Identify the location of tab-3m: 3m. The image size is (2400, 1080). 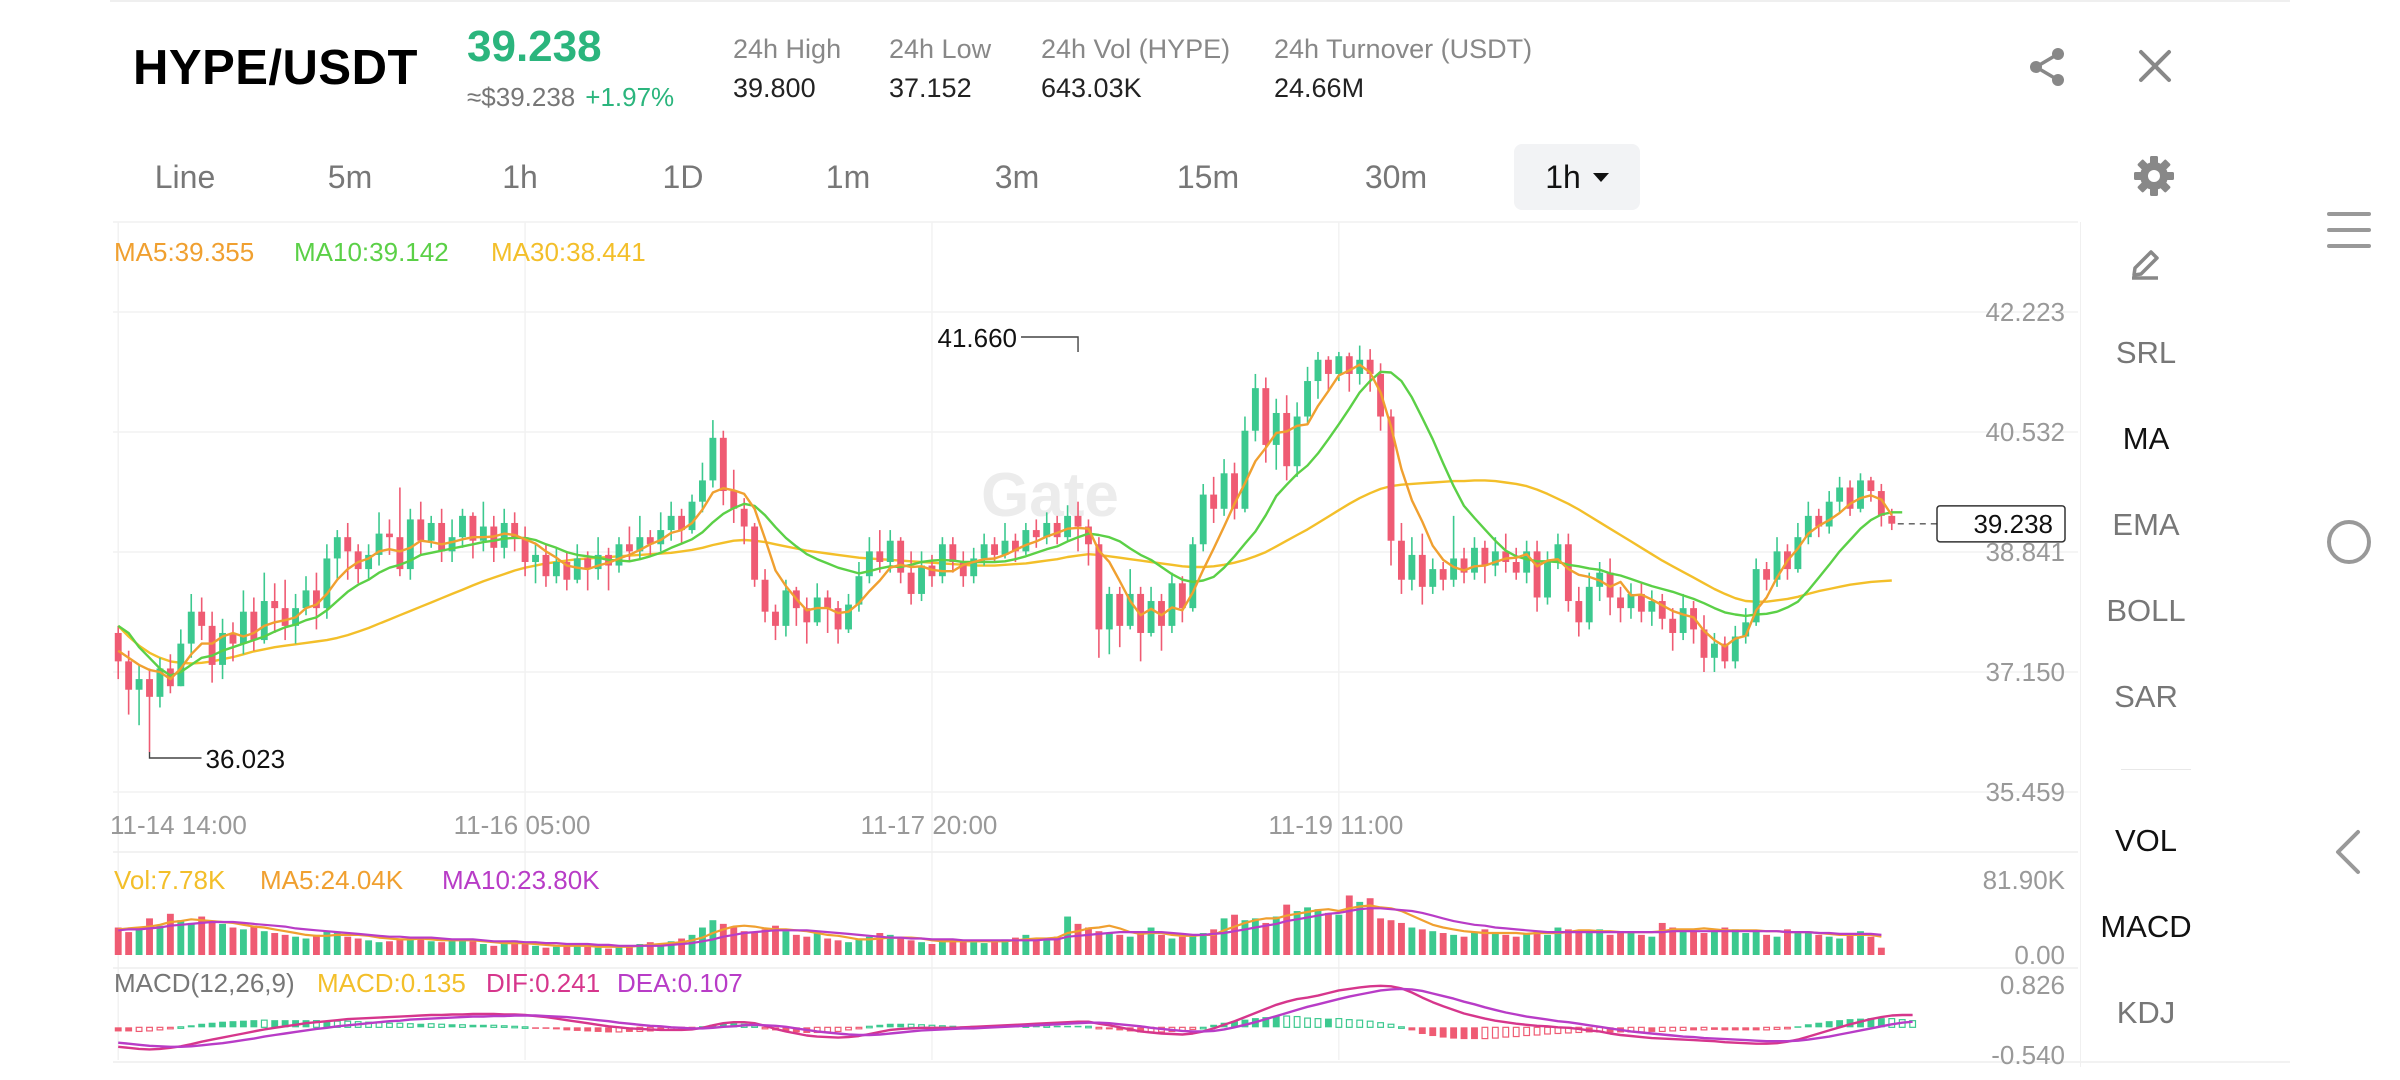
(1017, 177).